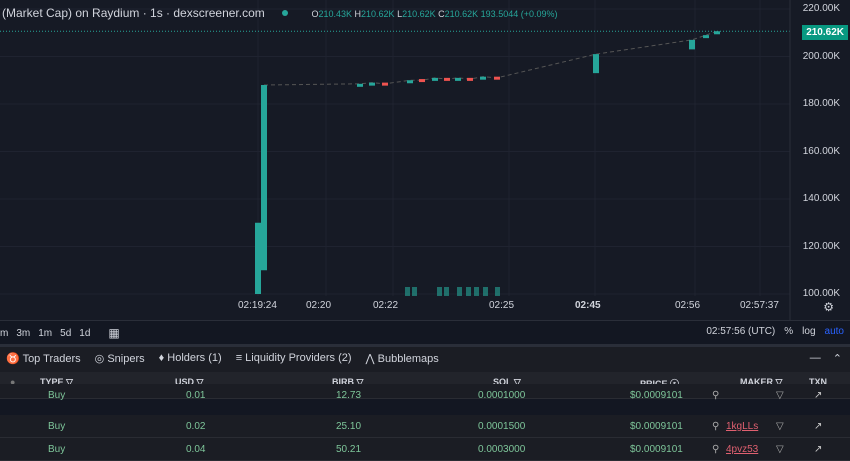  I want to click on flame-icon: ●, so click(13, 382).